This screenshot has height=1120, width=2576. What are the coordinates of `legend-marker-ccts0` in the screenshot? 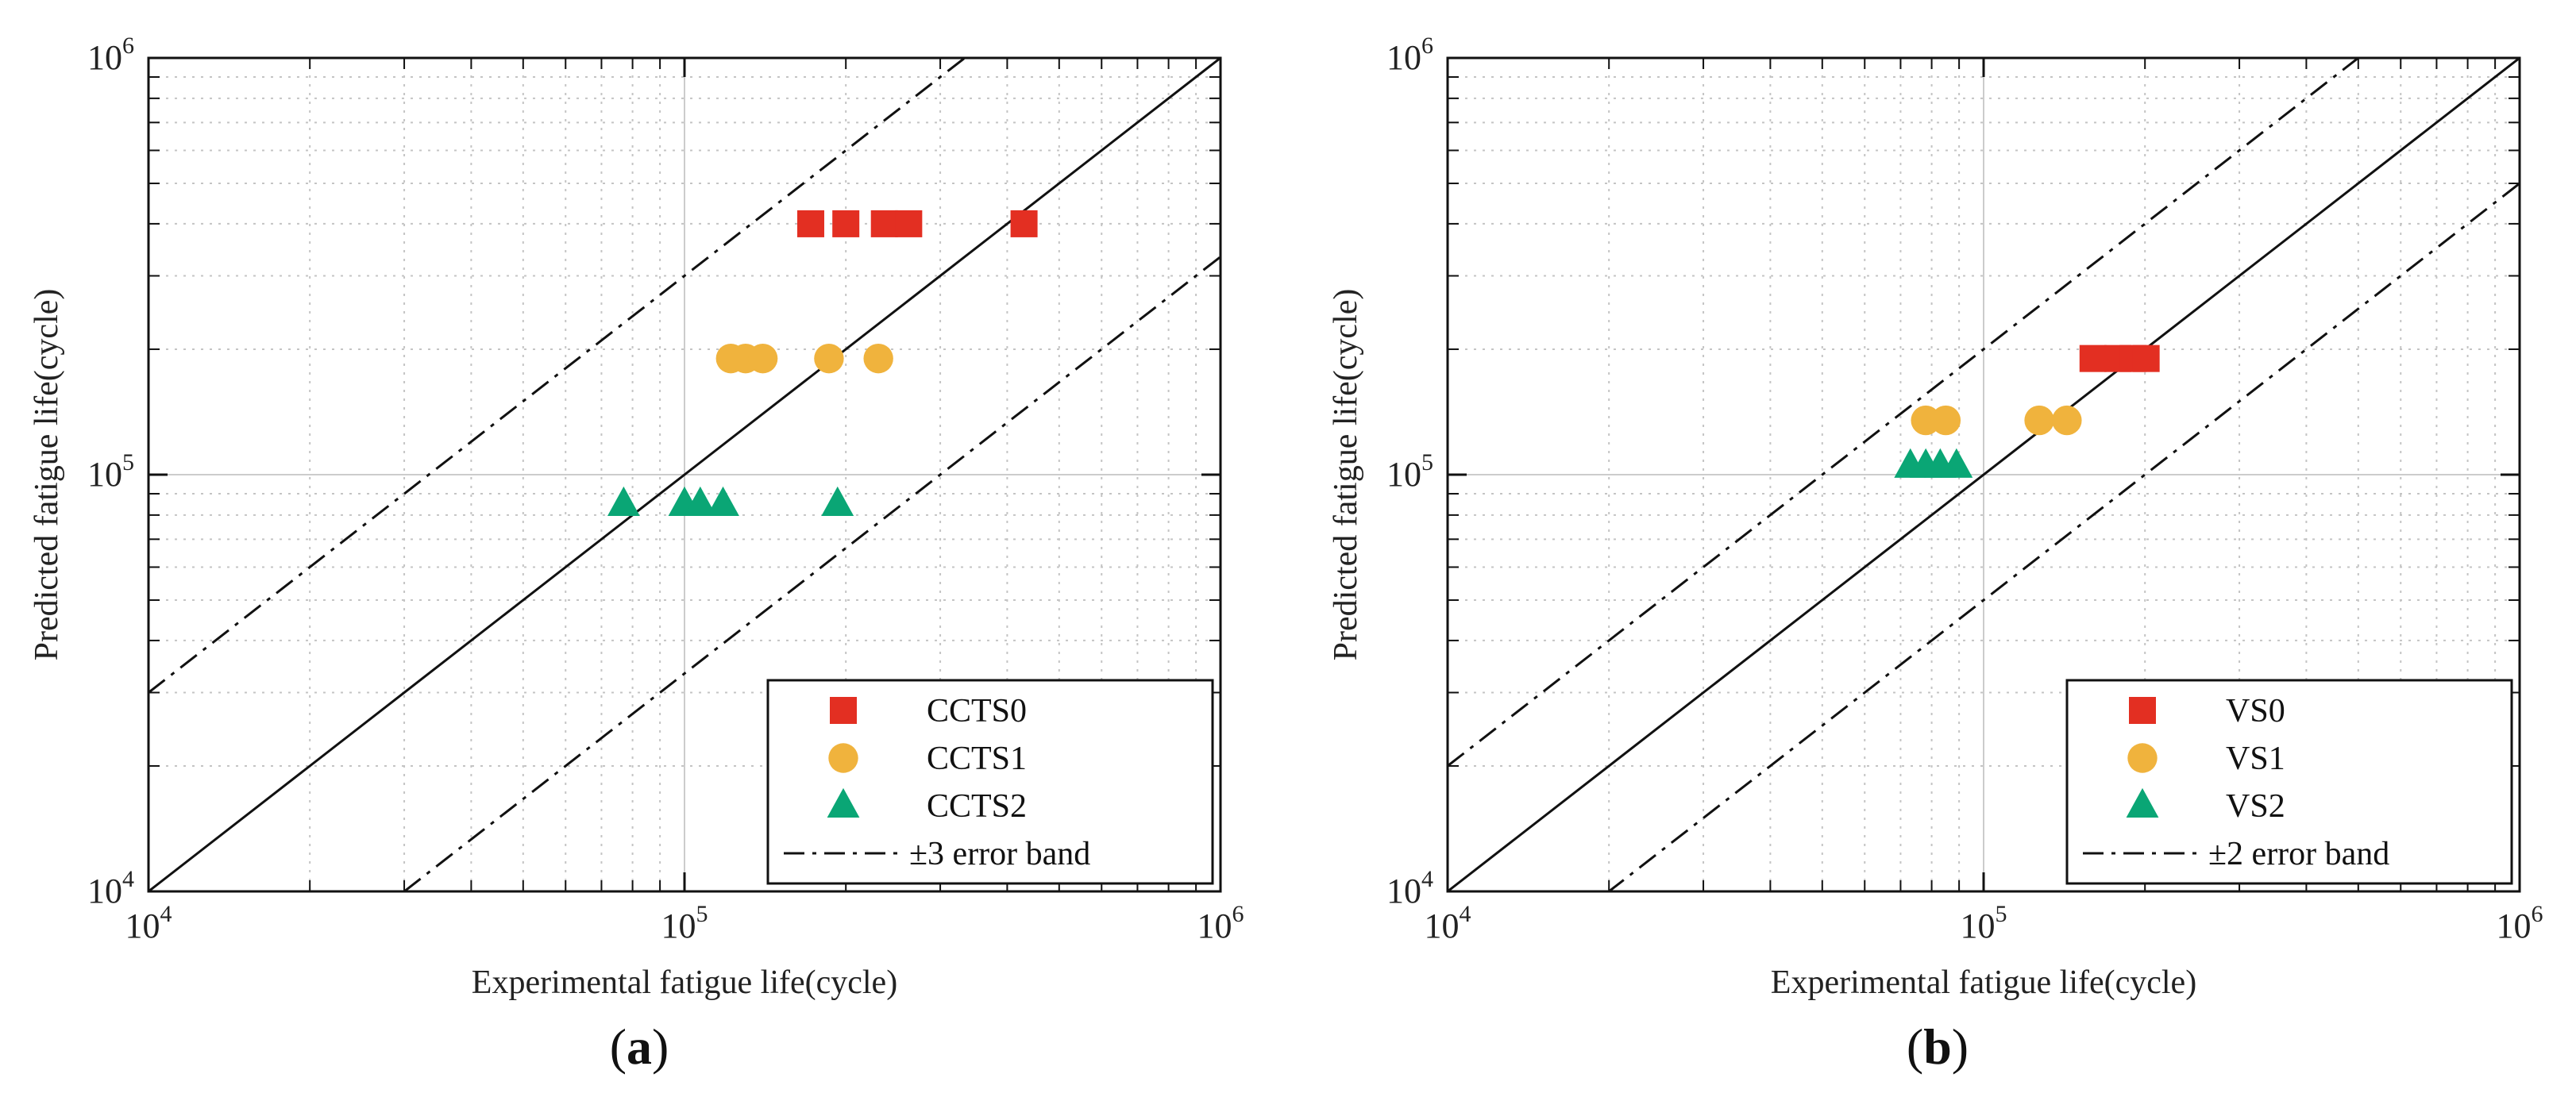 It's located at (843, 711).